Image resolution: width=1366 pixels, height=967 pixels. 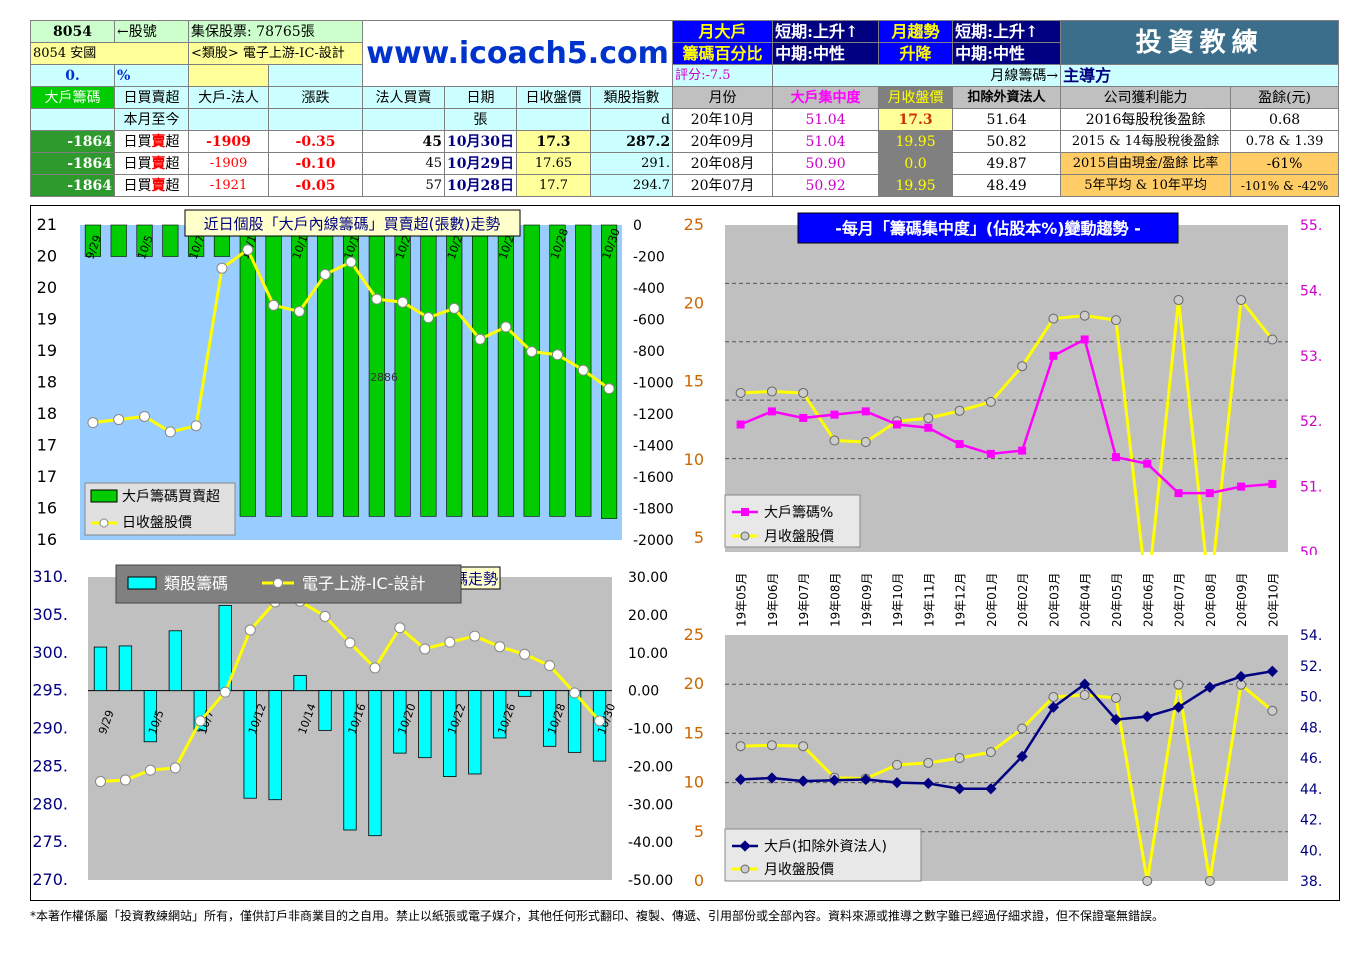 I want to click on legend-label: 月收盤股價, so click(x=799, y=536).